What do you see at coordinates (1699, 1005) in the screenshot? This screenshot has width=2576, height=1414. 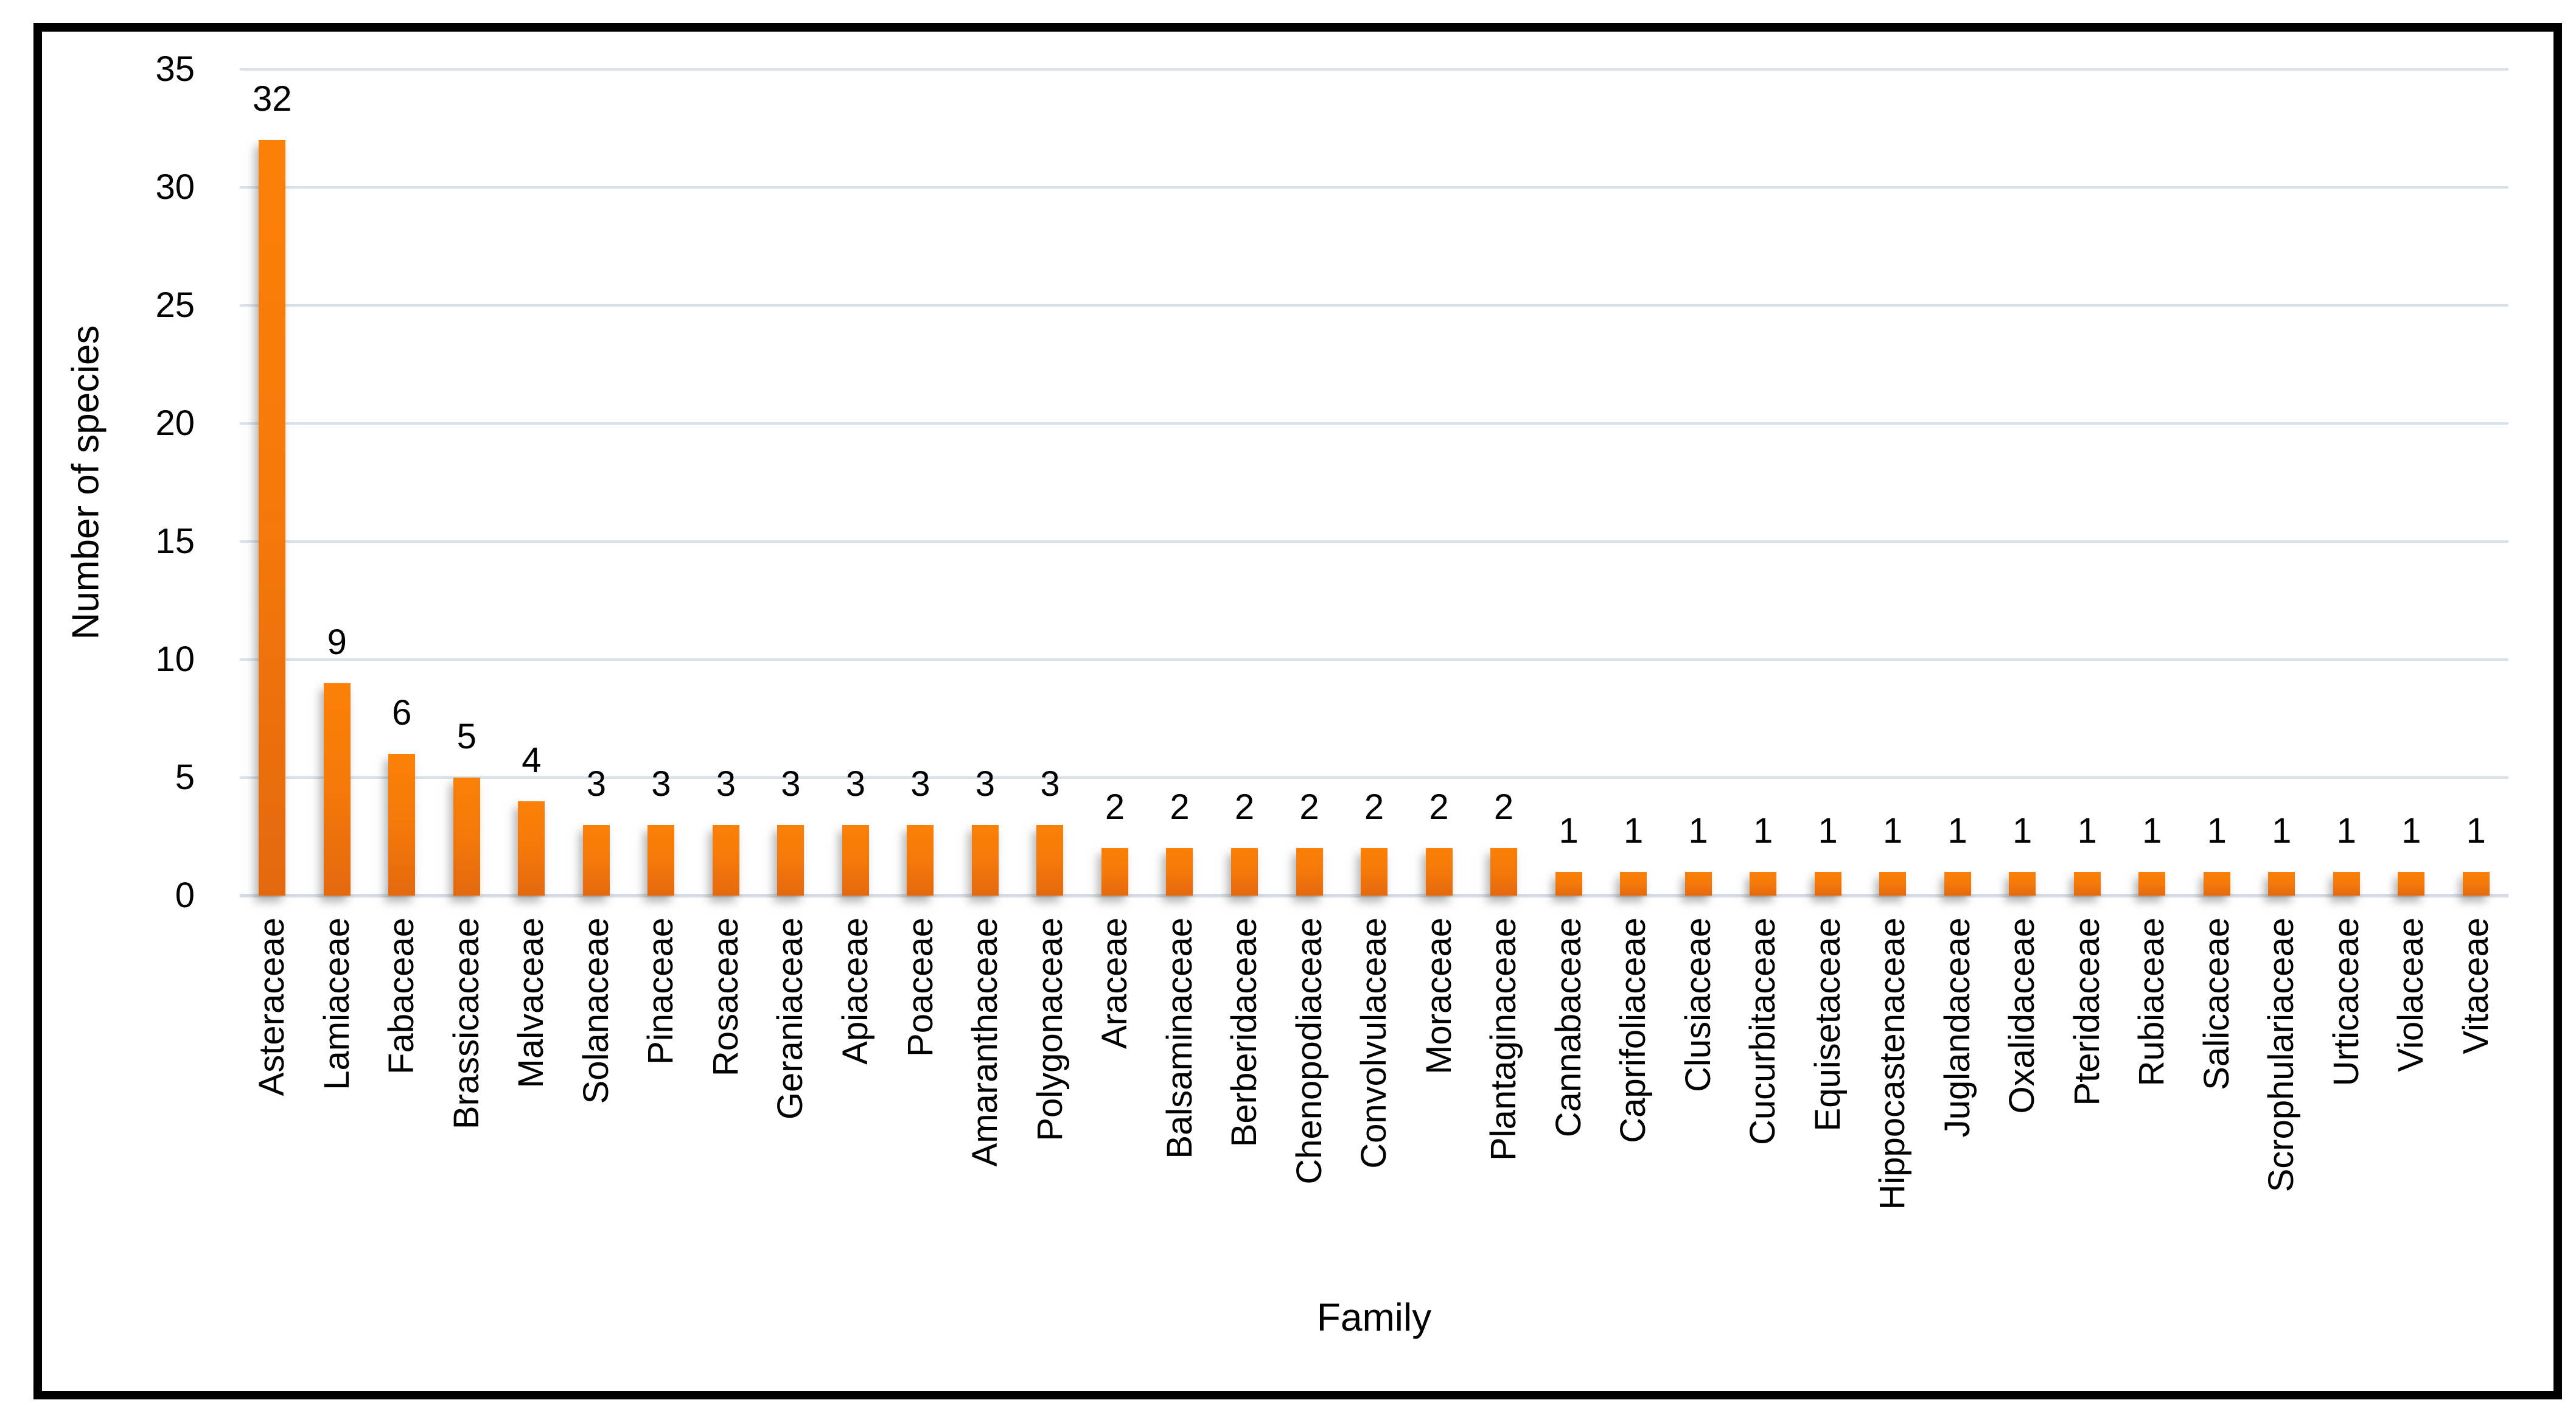 I see `x-category-cell: Clusiaceae` at bounding box center [1699, 1005].